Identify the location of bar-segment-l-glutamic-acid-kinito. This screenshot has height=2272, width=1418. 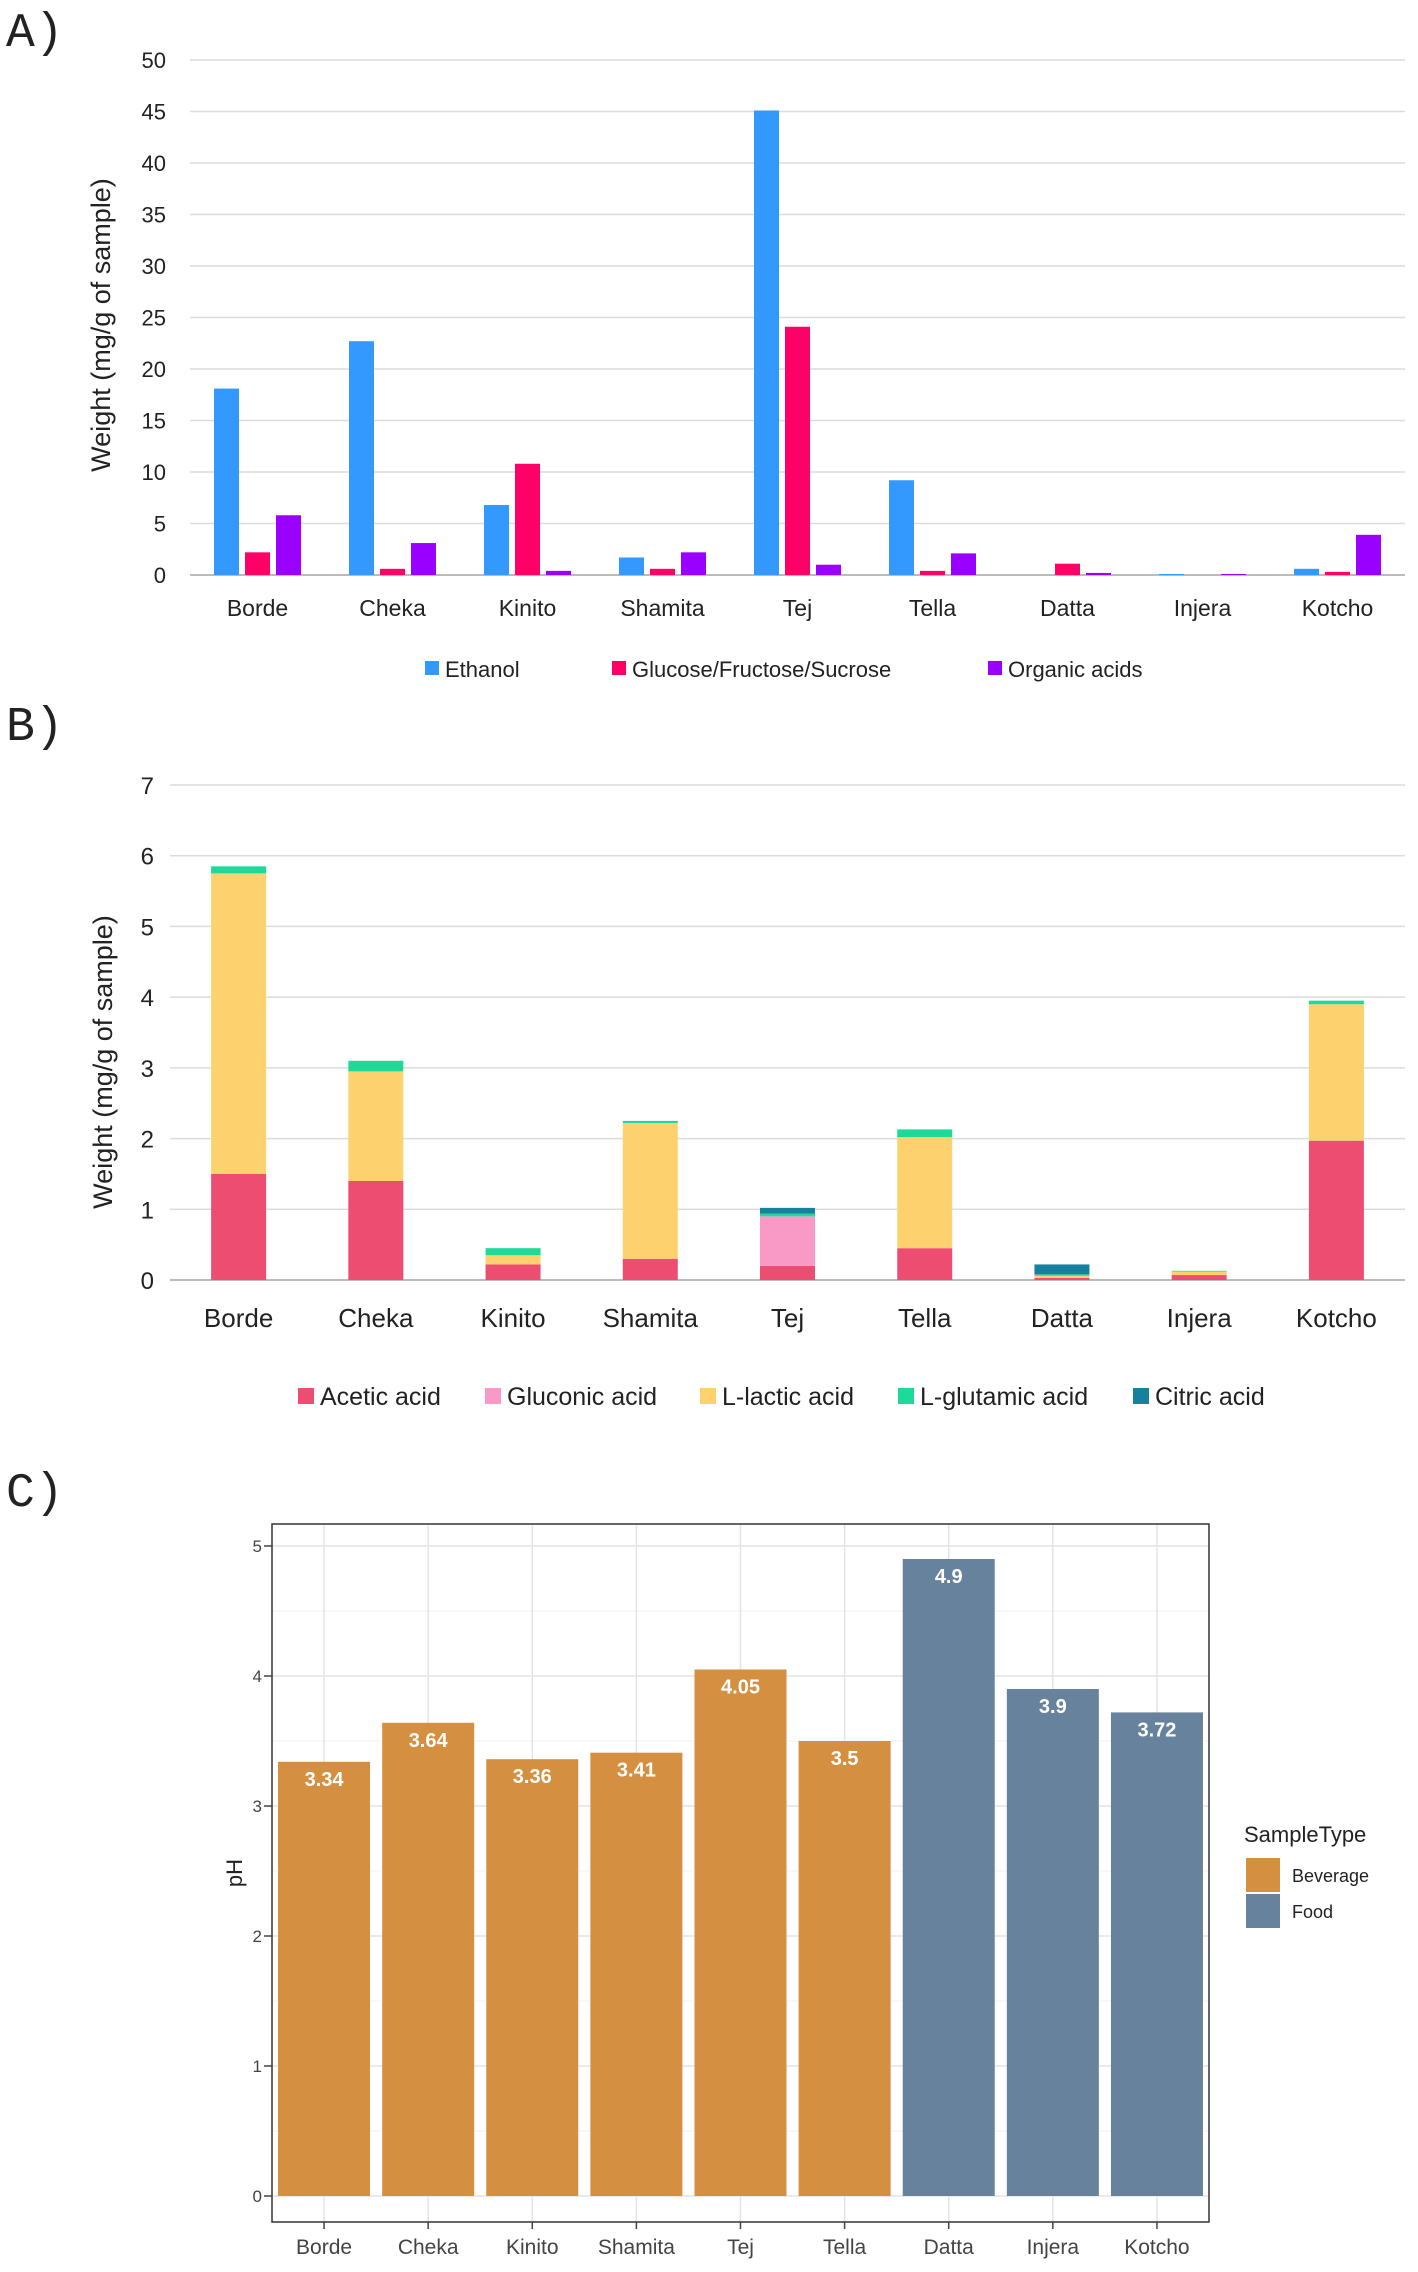
(513, 1252).